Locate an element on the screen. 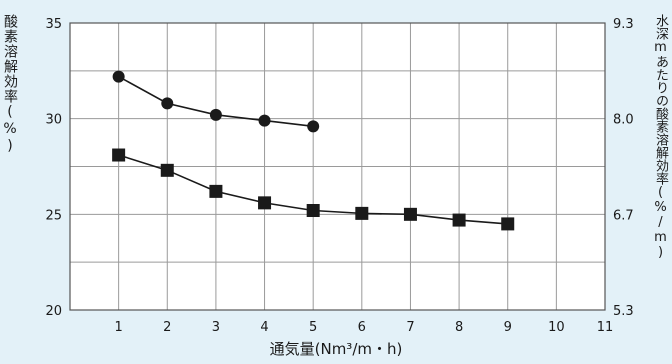 The image size is (672, 364). y-tick-label-right: 8.0 is located at coordinates (623, 120).